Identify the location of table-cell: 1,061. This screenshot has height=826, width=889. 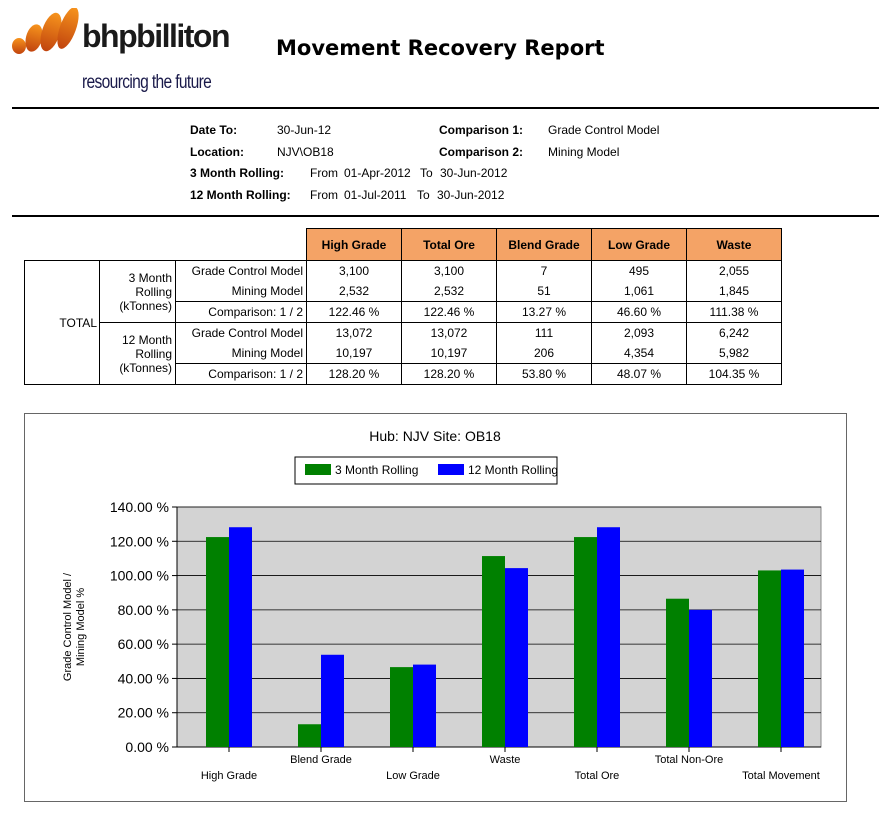
(639, 291).